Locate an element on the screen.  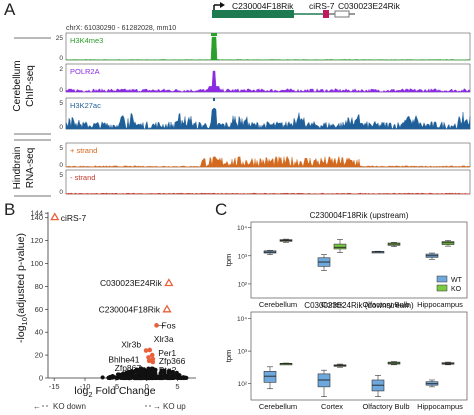
track-ytick-min-3: 0 is located at coordinates (61, 165).